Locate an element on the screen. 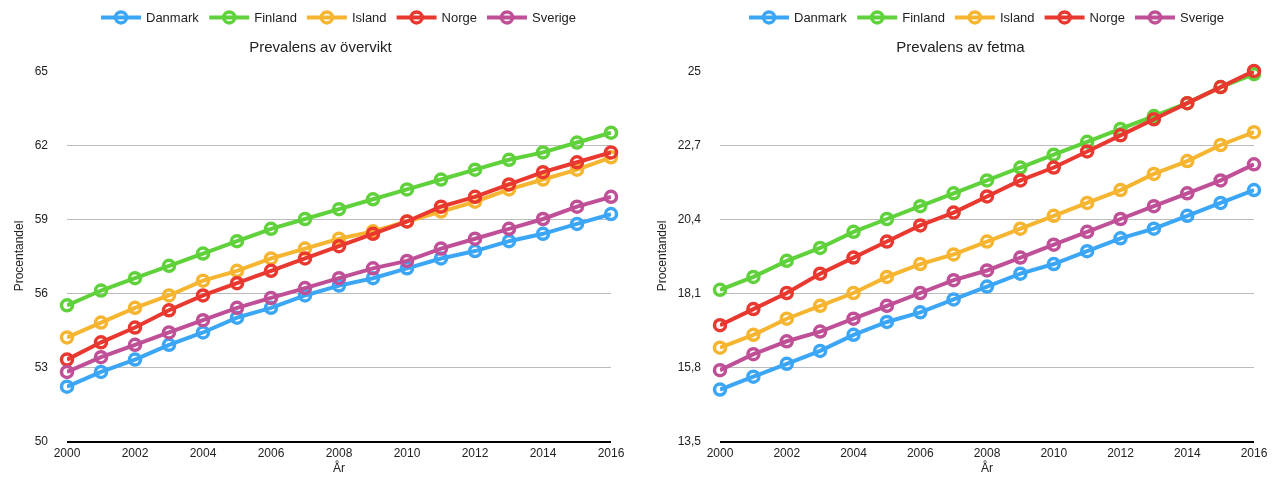  chart-title: Prevalens av övervikt is located at coordinates (321, 46).